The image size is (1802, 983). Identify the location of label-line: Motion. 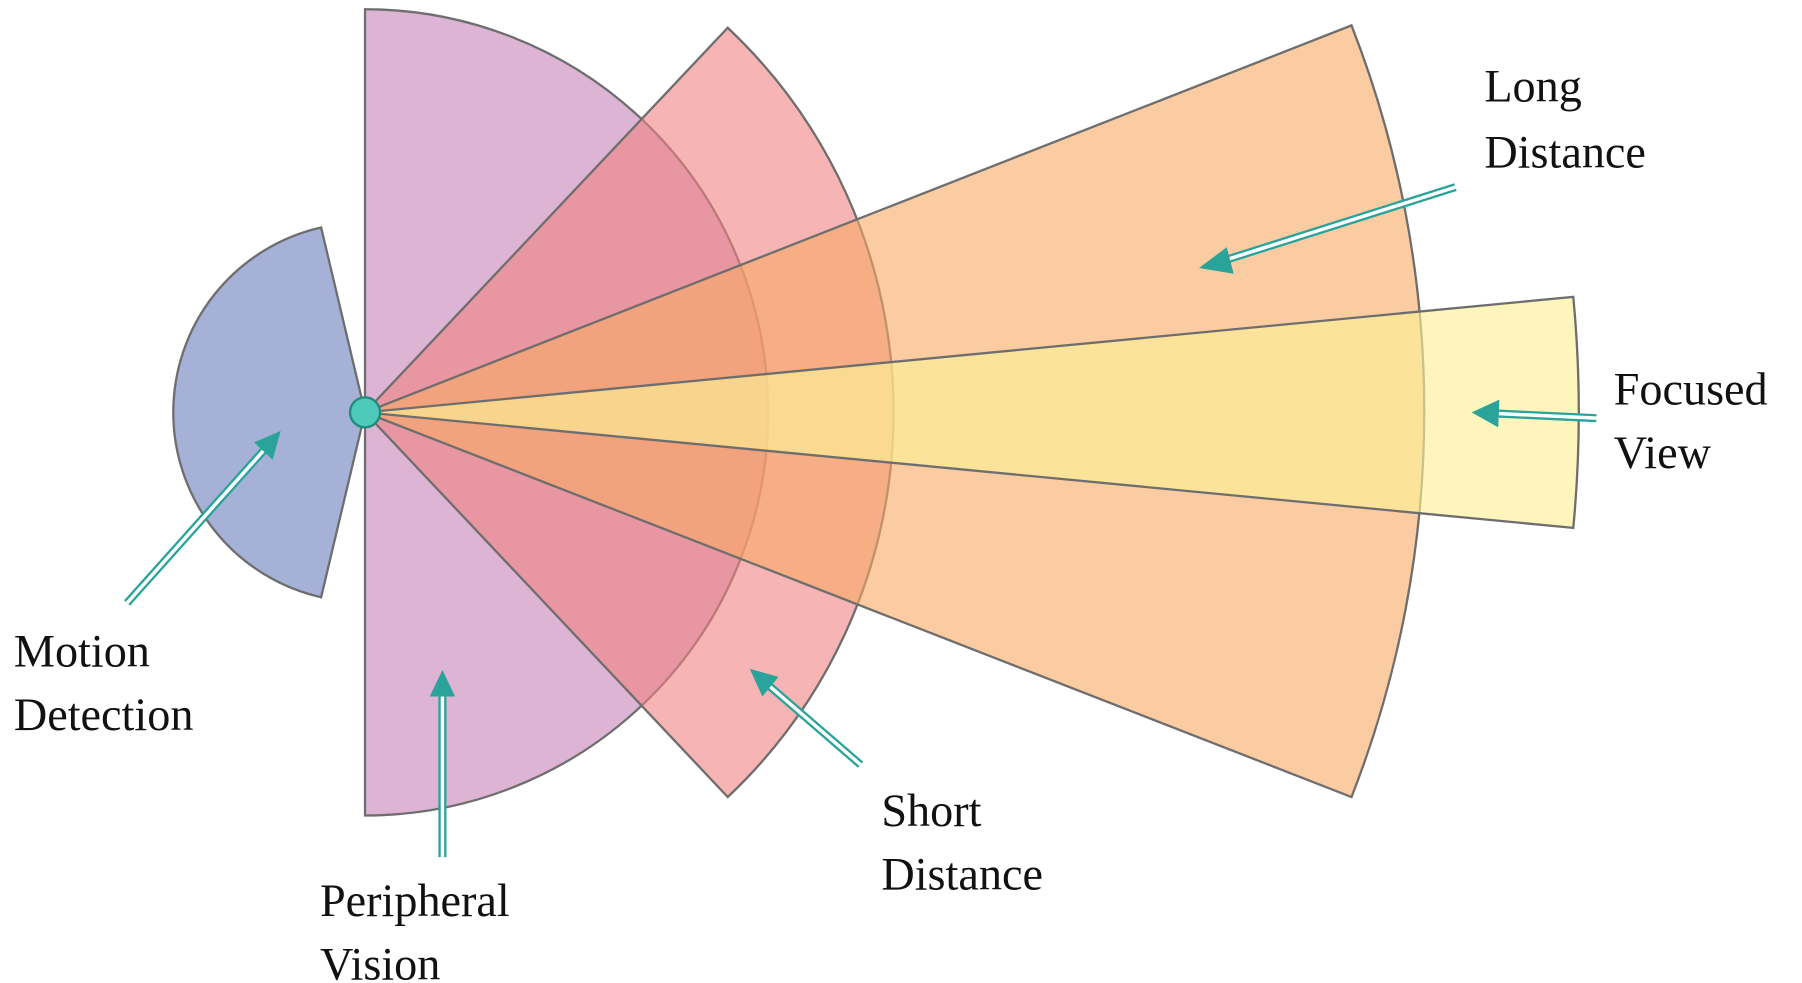
(82, 650).